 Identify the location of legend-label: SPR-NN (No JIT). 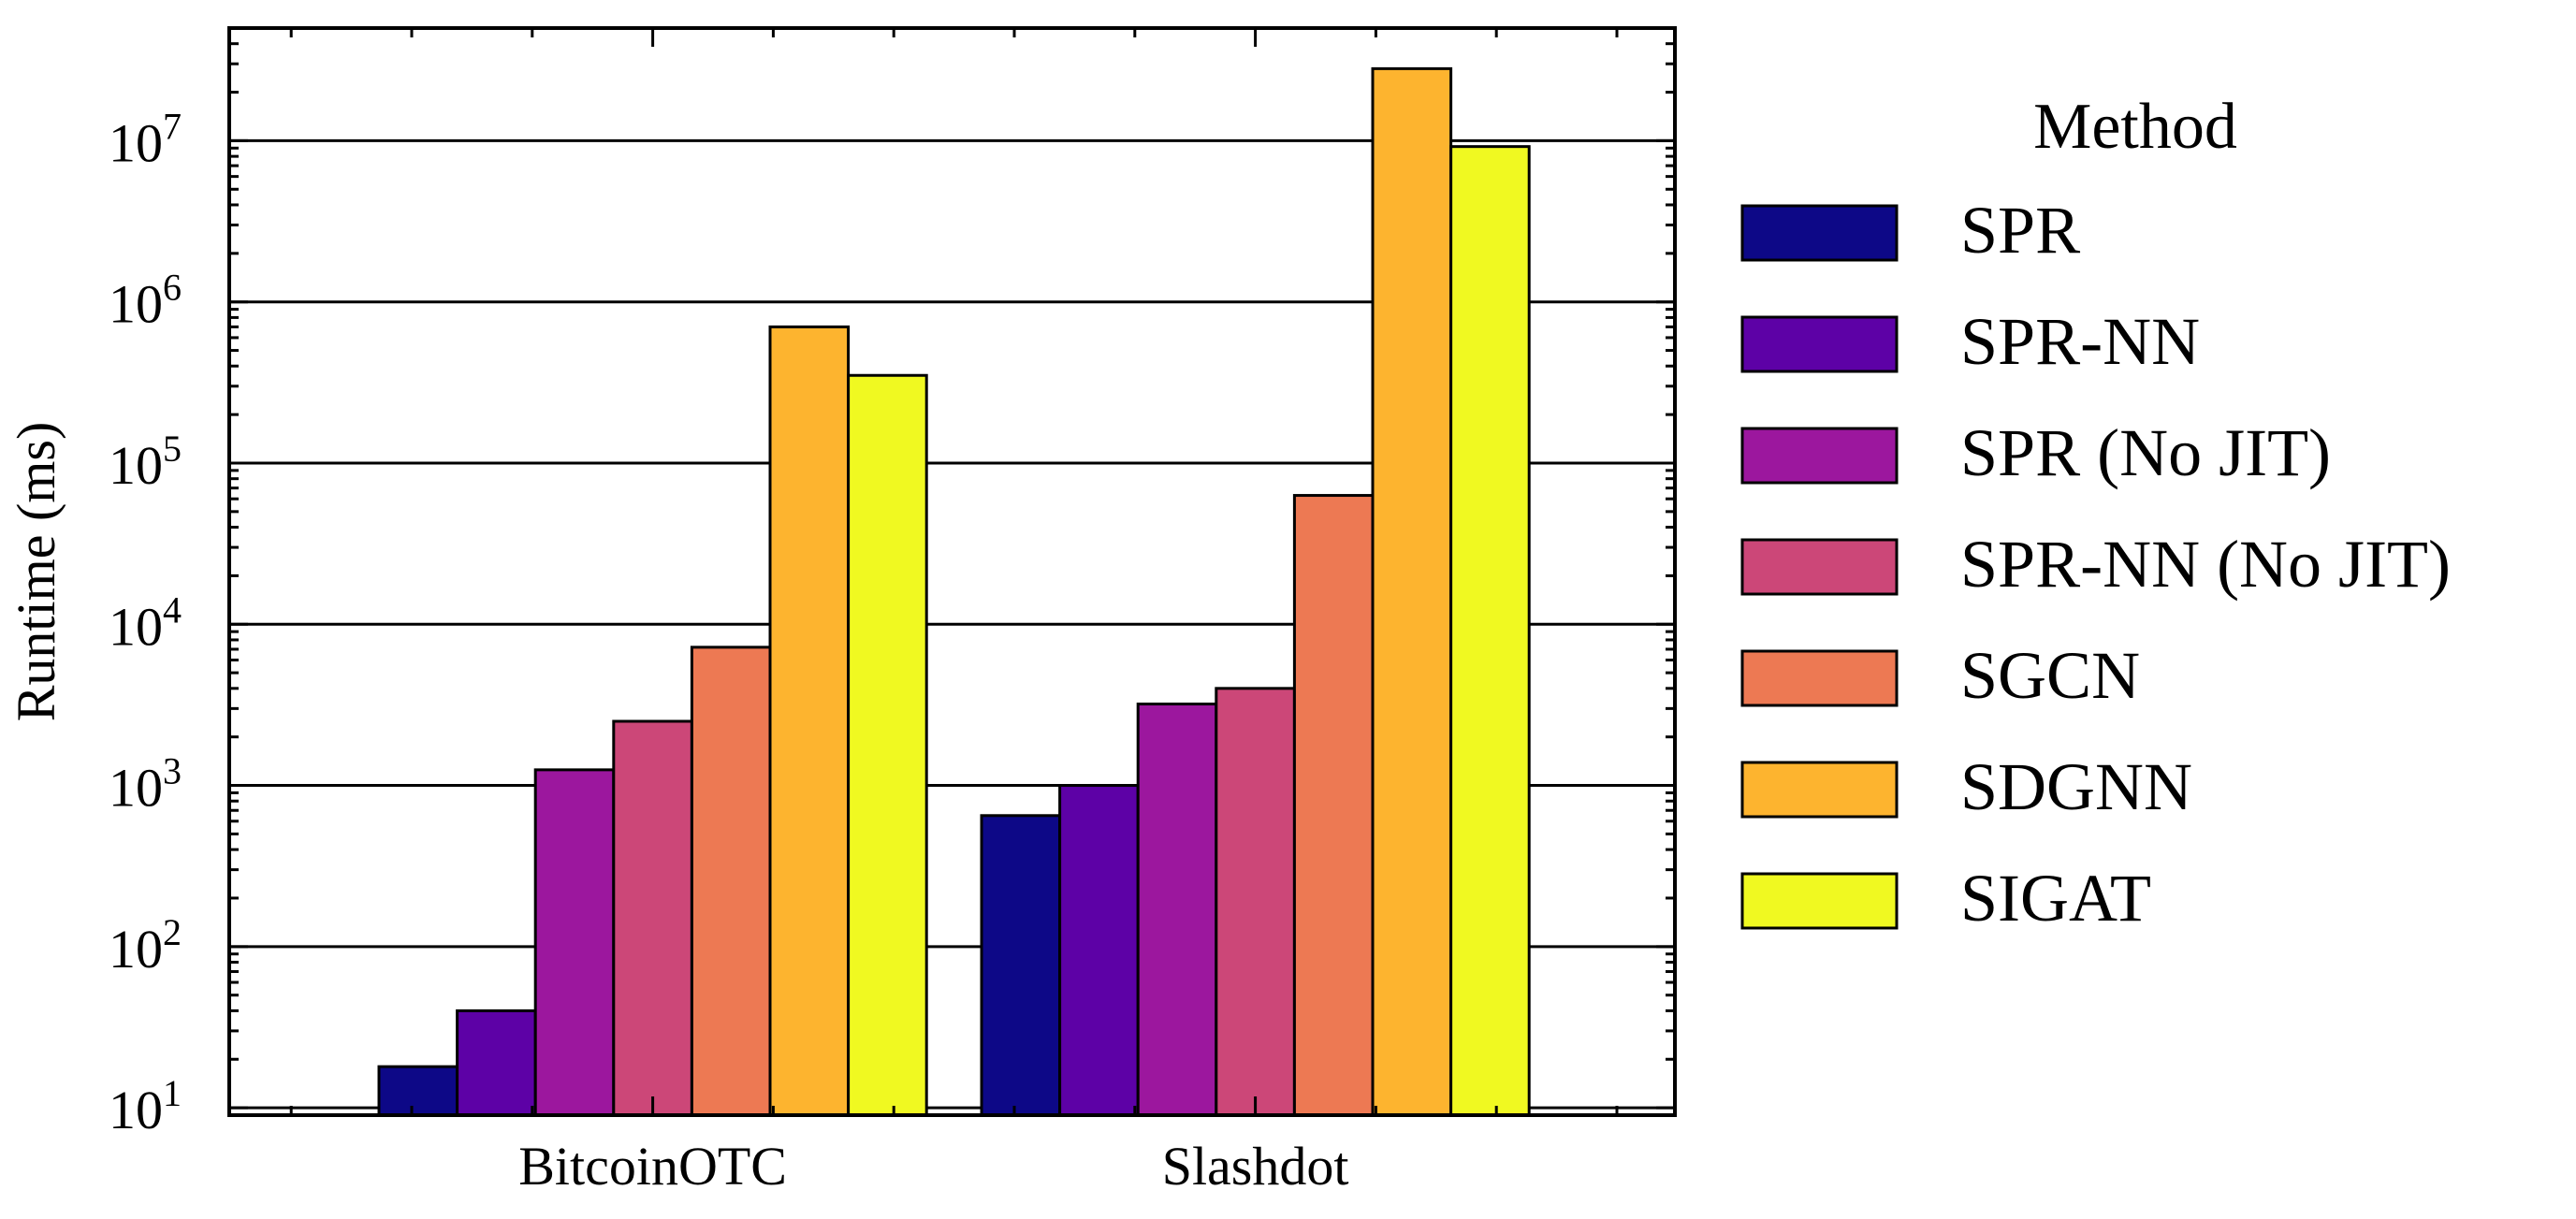
(2205, 564).